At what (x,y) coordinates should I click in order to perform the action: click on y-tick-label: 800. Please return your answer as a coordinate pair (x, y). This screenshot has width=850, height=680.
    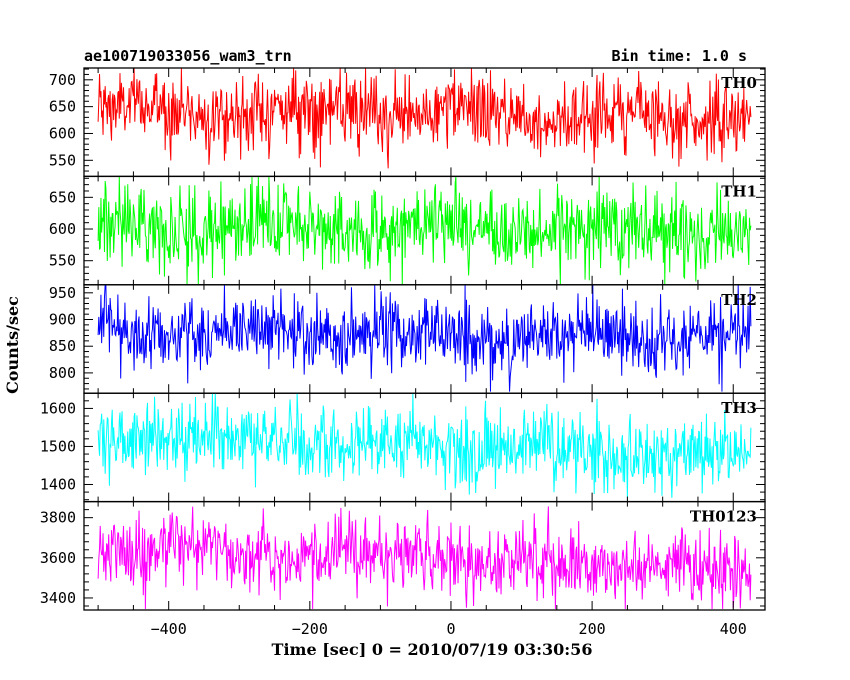
    Looking at the image, I should click on (62, 373).